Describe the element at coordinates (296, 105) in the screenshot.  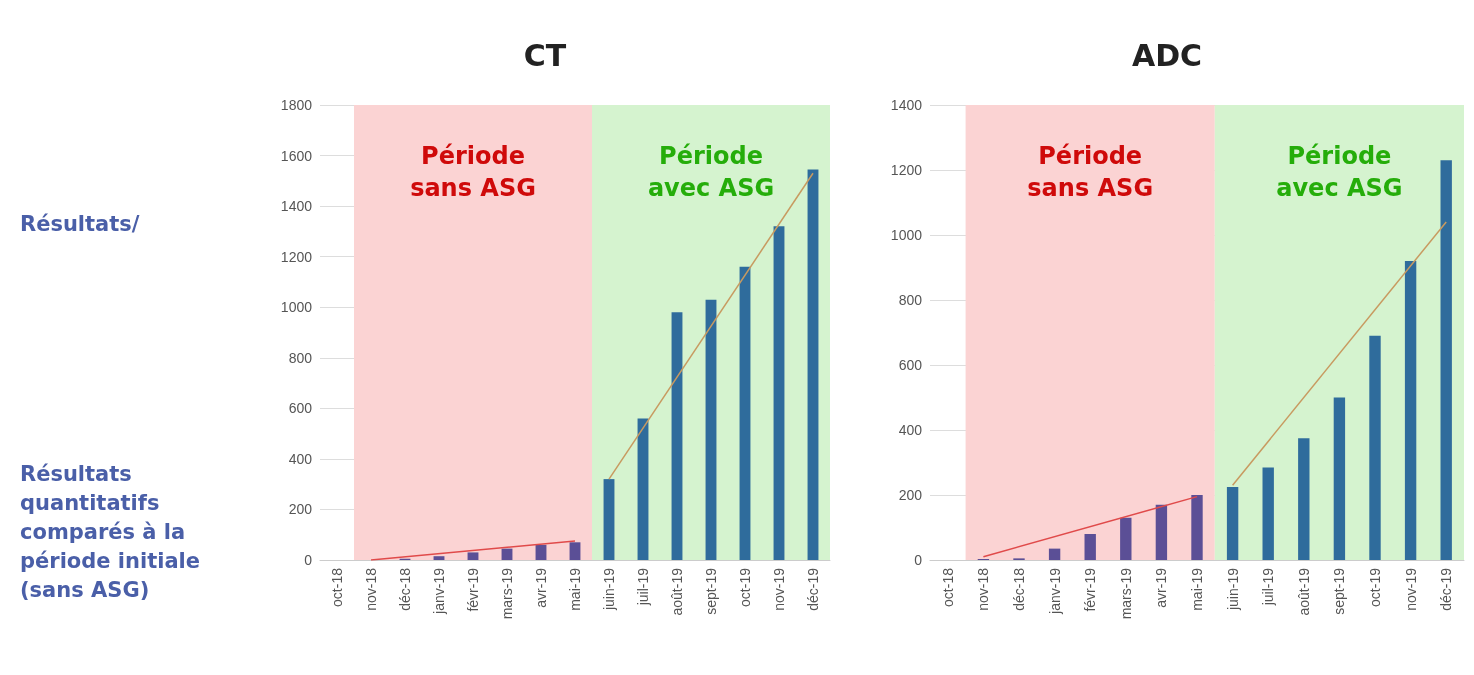
I see `y-tick-label: 1800` at that location.